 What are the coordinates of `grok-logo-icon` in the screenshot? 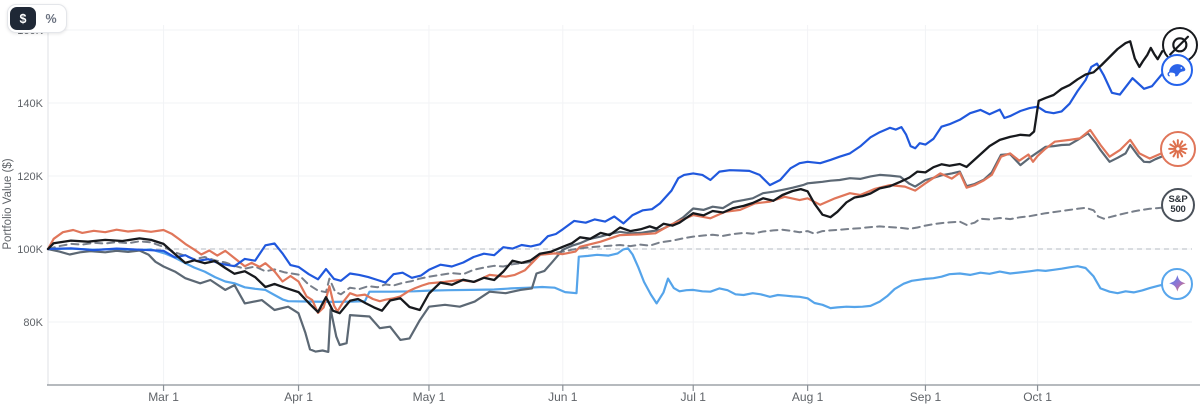 It's located at (1179, 45).